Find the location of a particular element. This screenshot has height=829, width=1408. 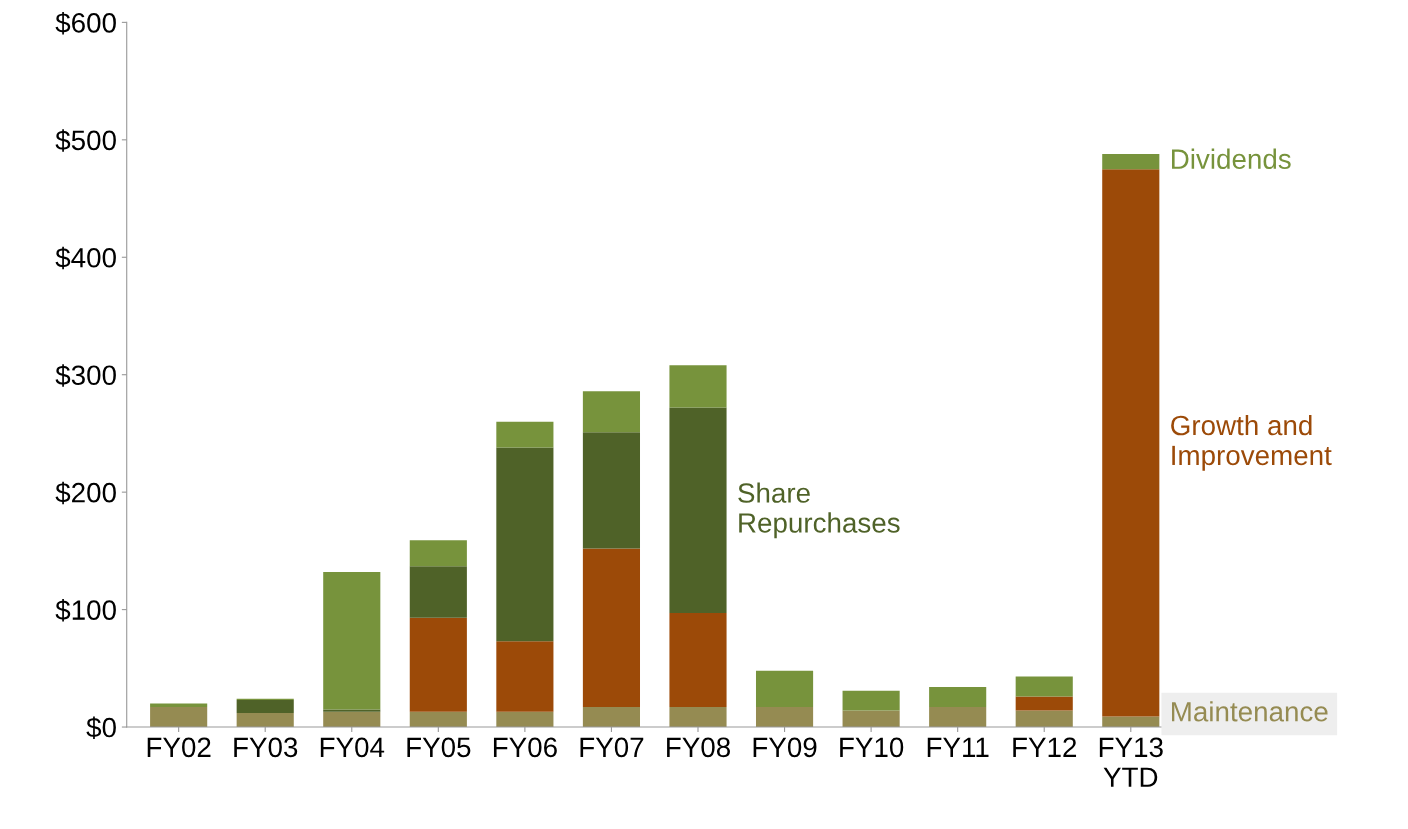

x-tick-label: FY02 is located at coordinates (179, 747).